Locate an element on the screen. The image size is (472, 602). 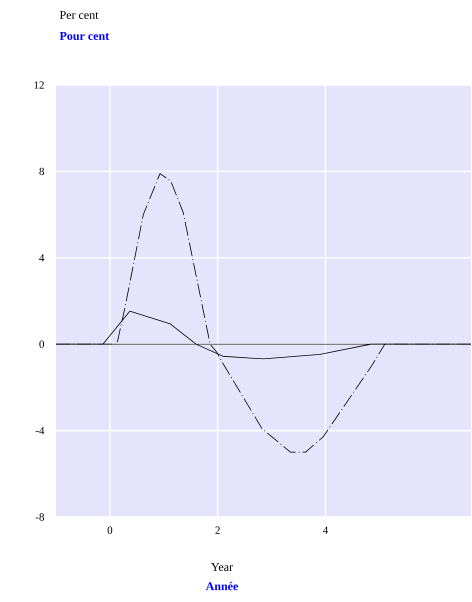
text: Per cent is located at coordinates (79, 15).